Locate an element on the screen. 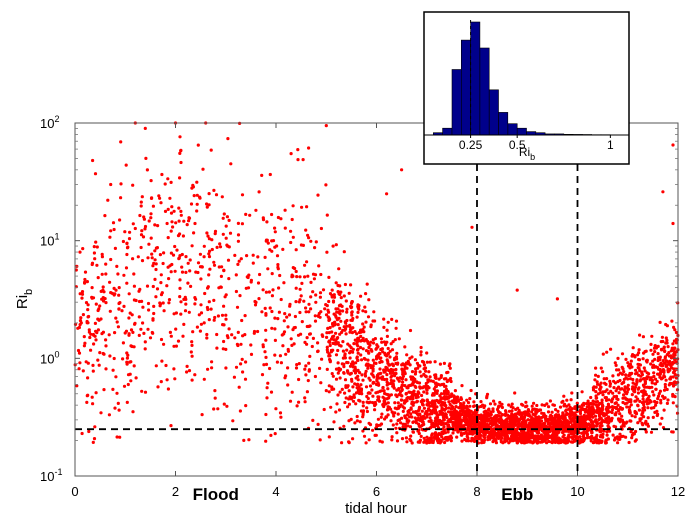  inset-x-tick-label: 0.5 is located at coordinates (517, 145).